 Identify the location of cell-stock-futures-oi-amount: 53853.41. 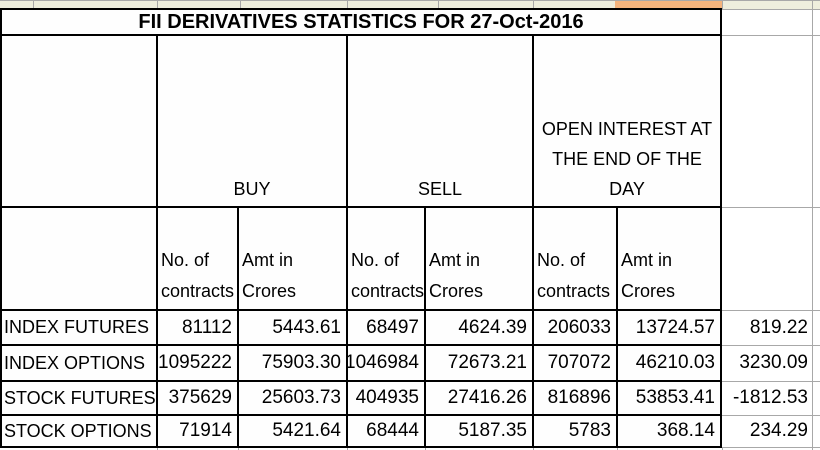
(669, 398).